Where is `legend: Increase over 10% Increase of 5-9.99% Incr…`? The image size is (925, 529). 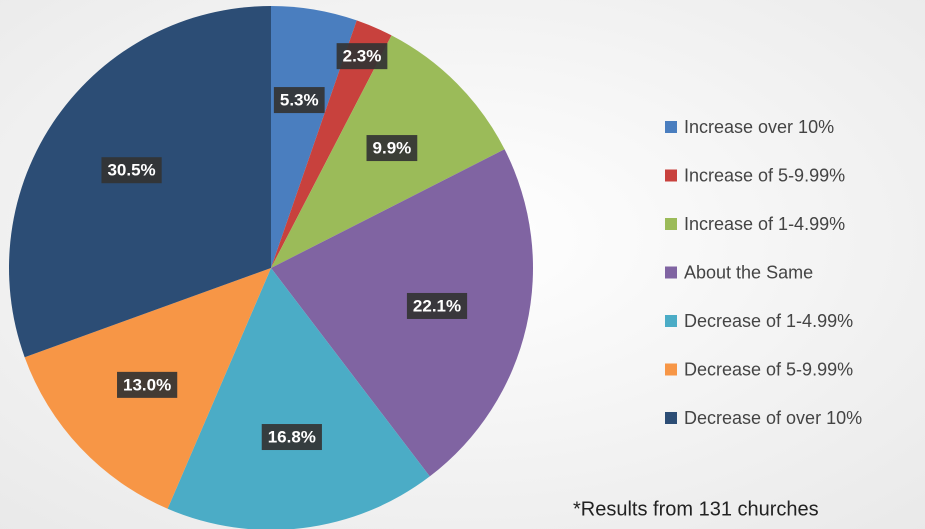 legend: Increase over 10% Increase of 5-9.99% Incr… is located at coordinates (763, 272).